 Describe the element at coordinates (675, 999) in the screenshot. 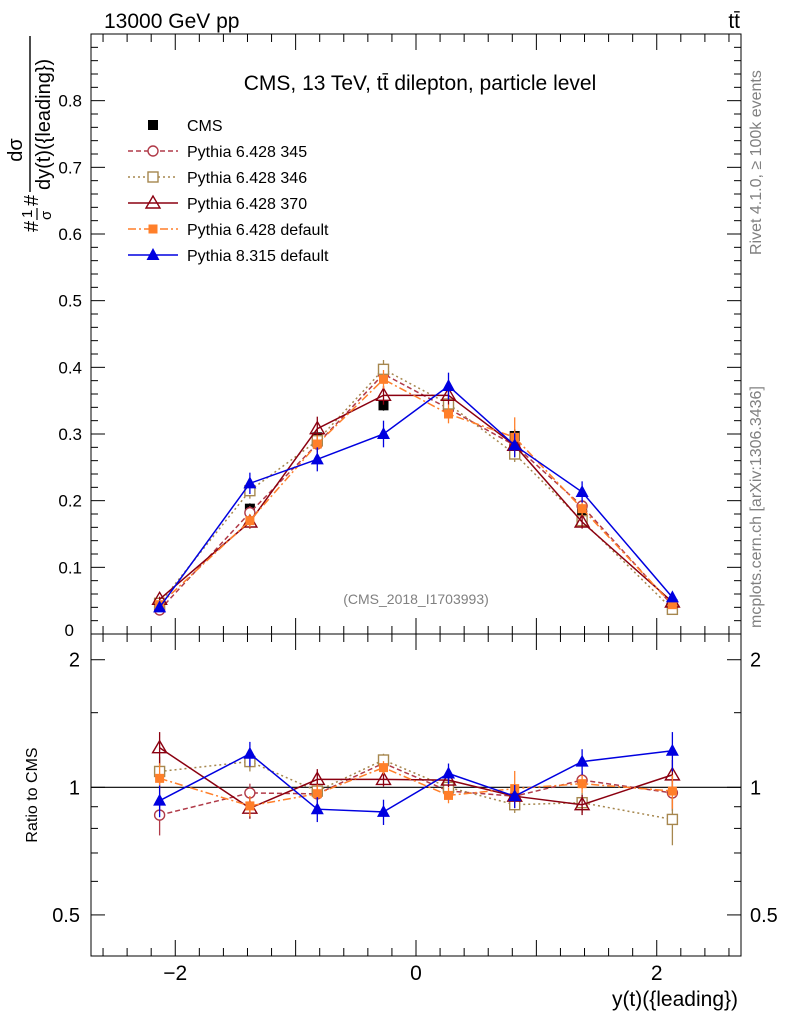

I see `xaxis-label: y(t)({leading})` at that location.